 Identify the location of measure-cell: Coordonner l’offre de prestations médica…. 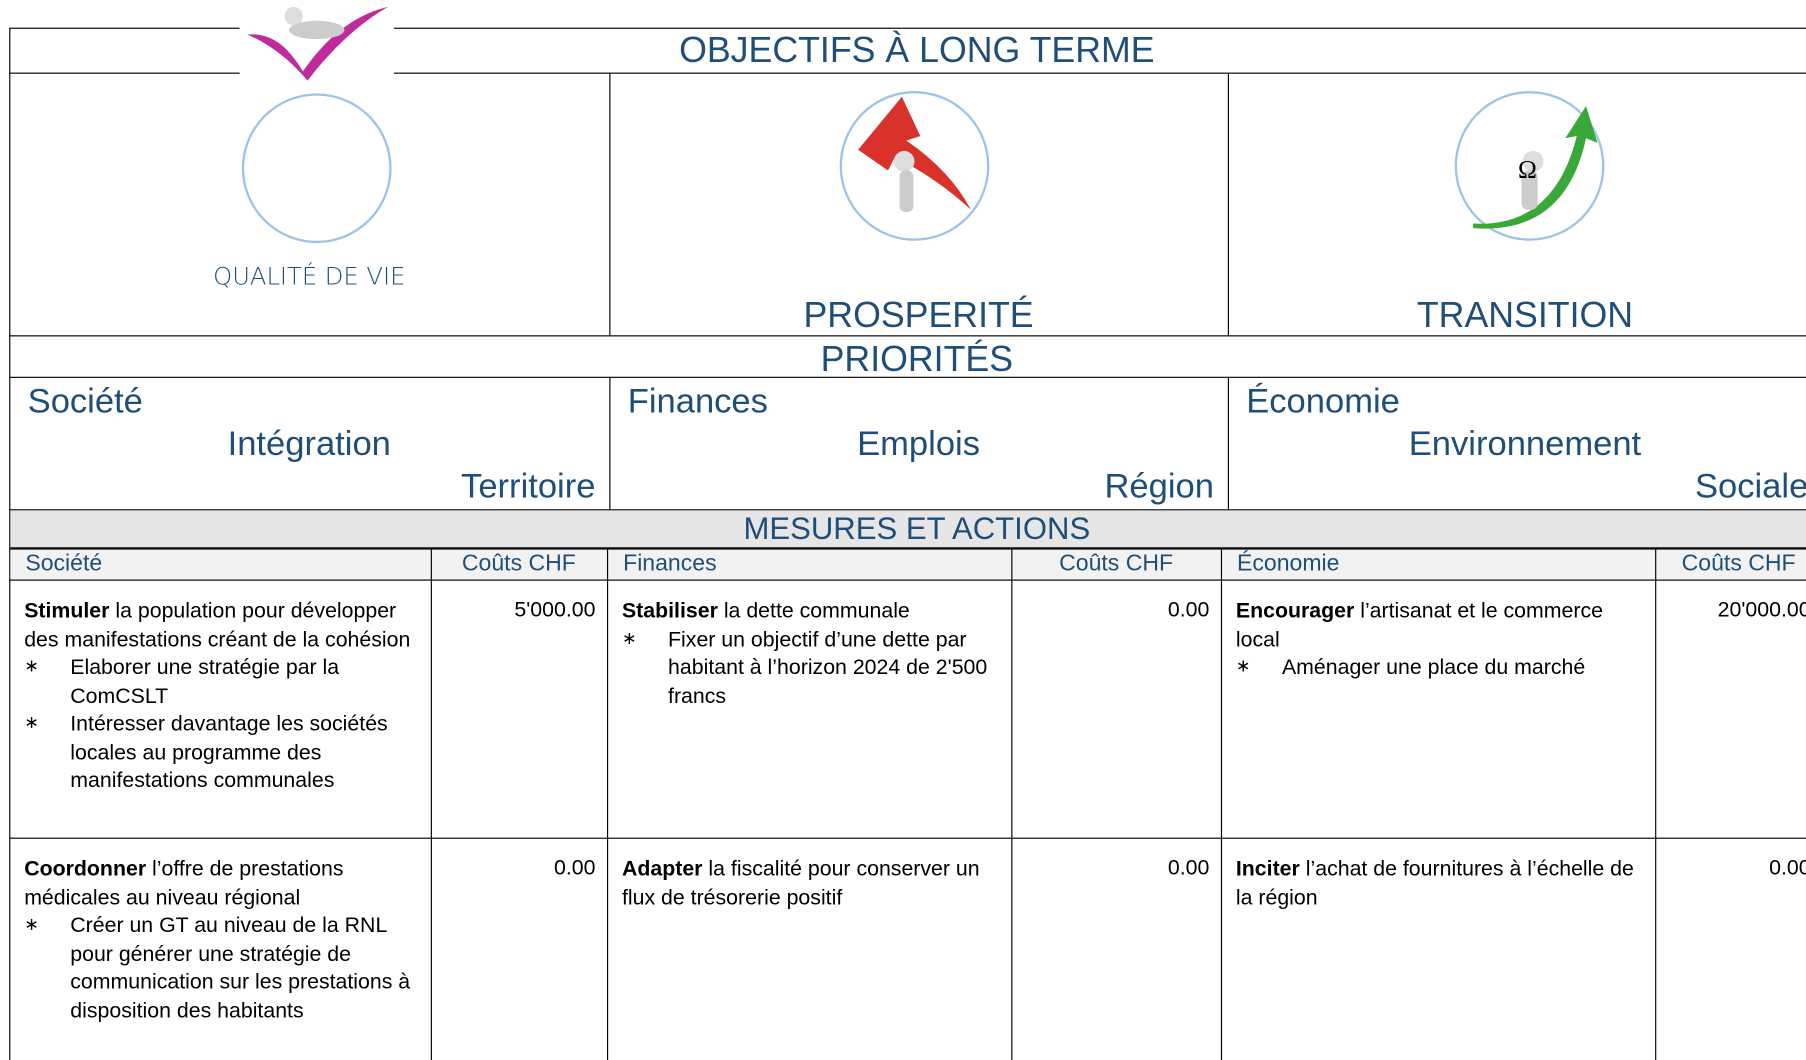
(222, 939).